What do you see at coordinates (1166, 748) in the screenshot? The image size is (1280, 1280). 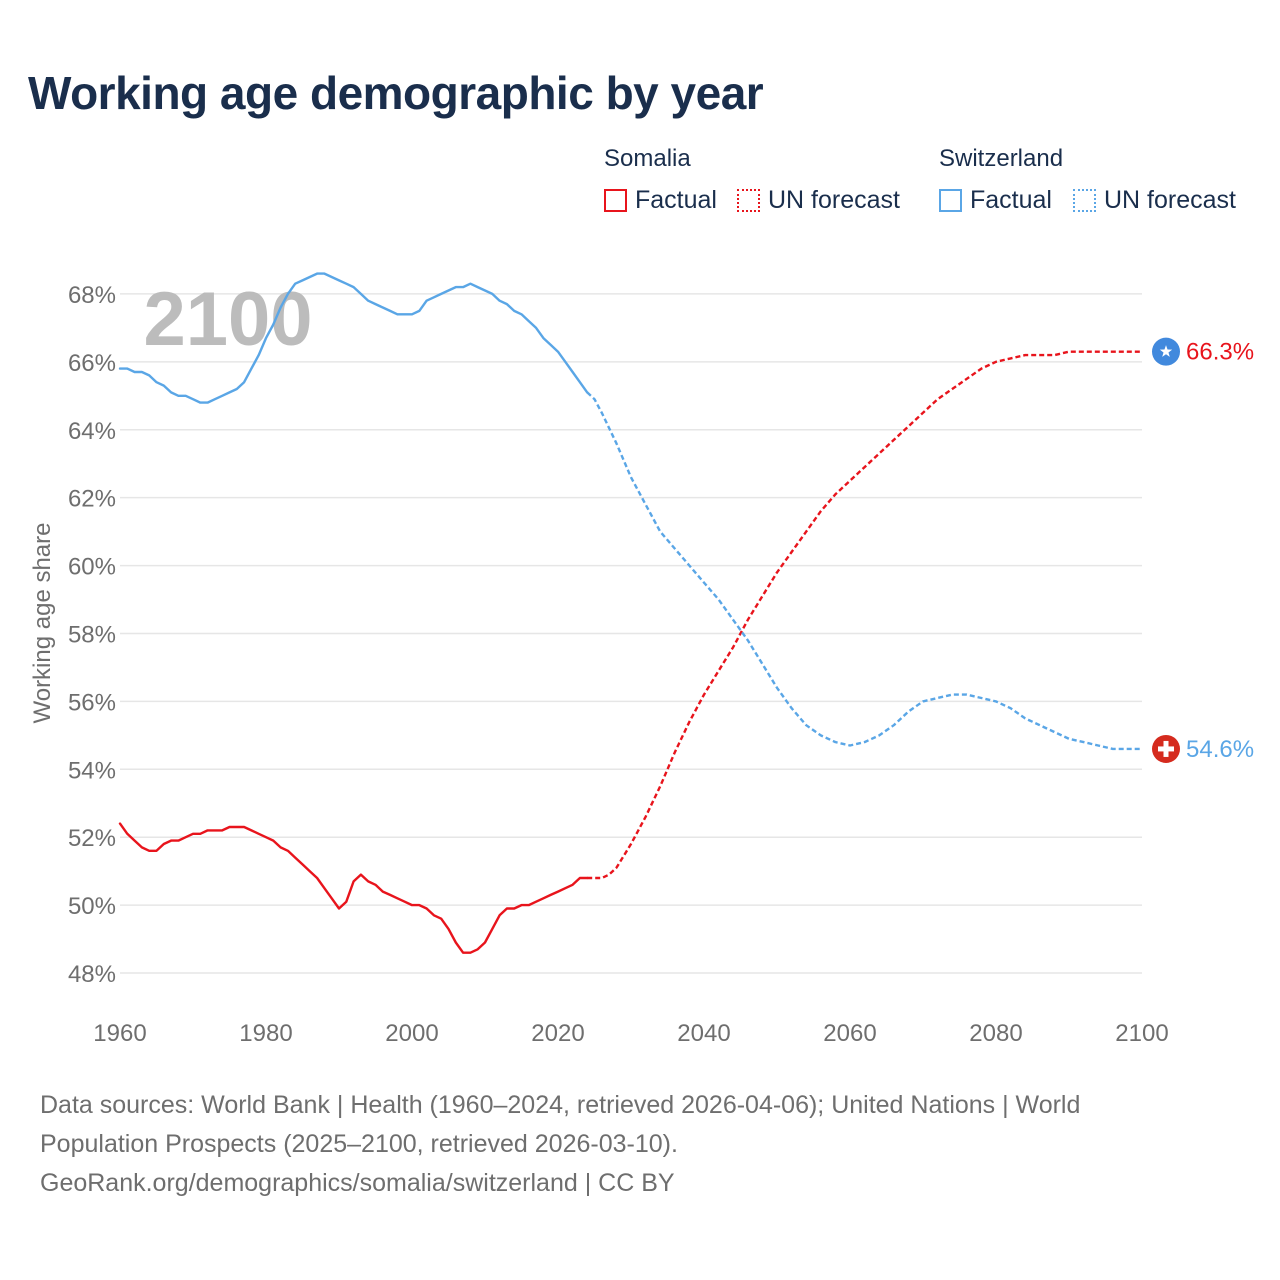 I see `switzerland-flag-icon` at bounding box center [1166, 748].